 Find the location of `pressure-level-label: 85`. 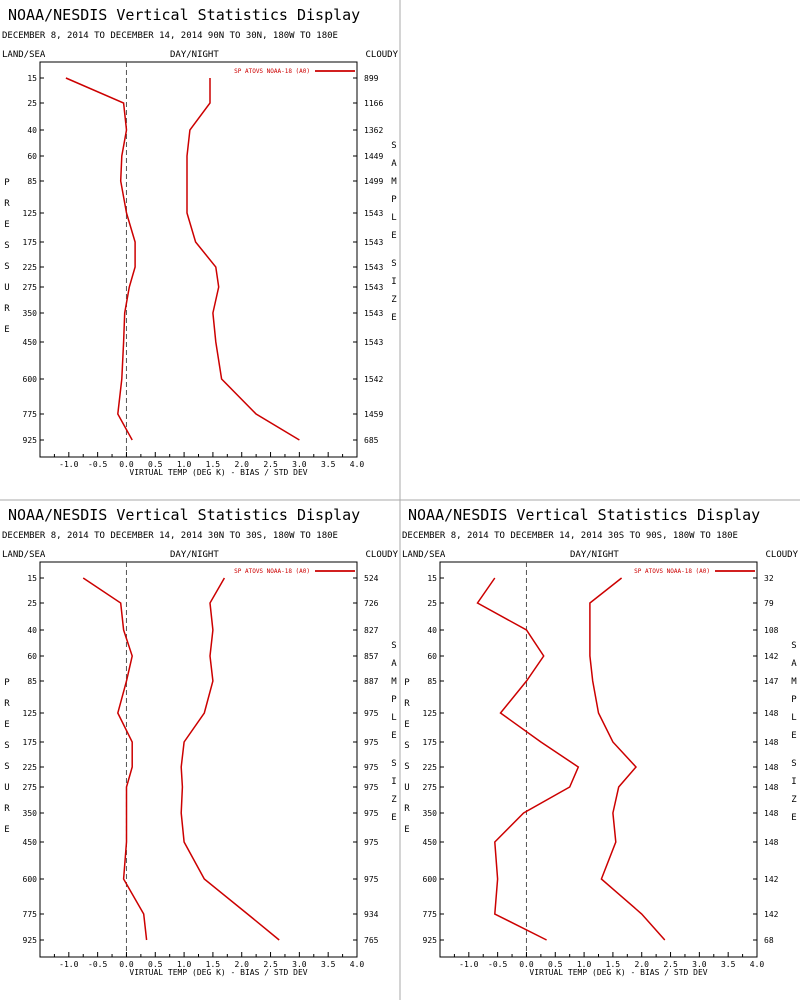

pressure-level-label: 85 is located at coordinates (32, 181).